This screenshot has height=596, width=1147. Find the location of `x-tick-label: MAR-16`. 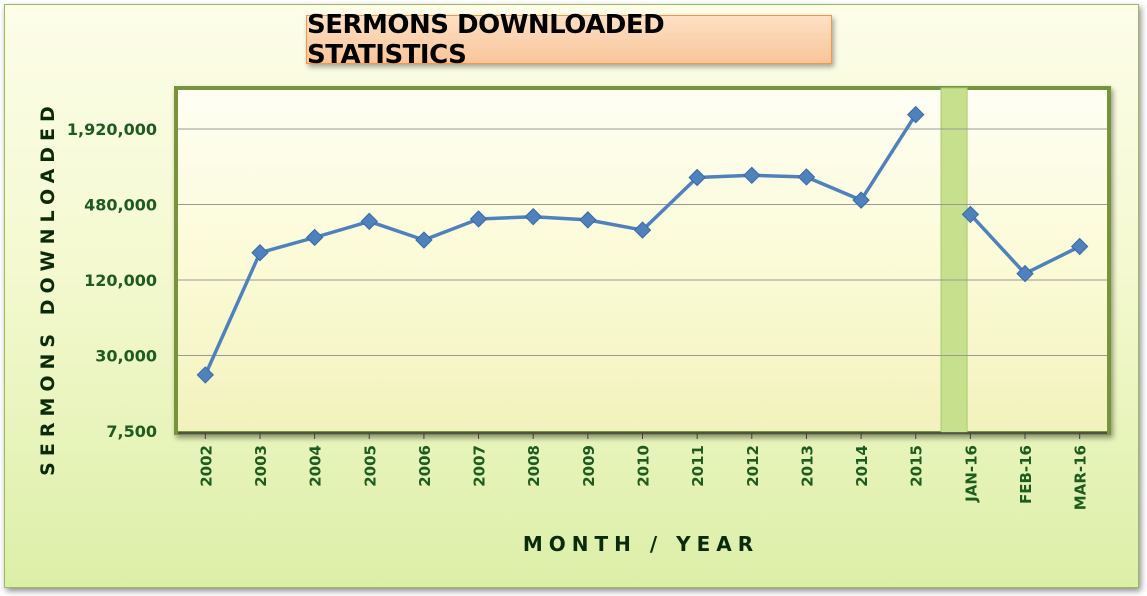

x-tick-label: MAR-16 is located at coordinates (1081, 477).